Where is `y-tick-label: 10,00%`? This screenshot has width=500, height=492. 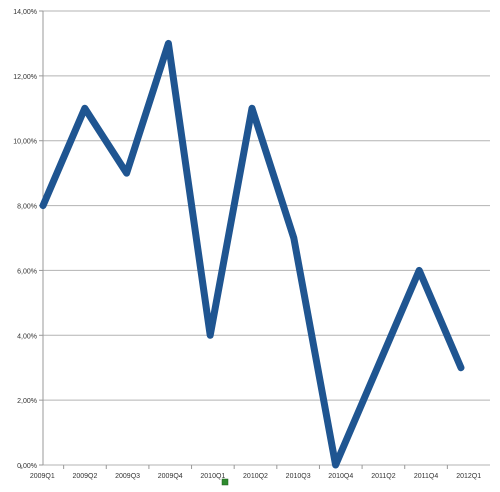 y-tick-label: 10,00% is located at coordinates (25, 142).